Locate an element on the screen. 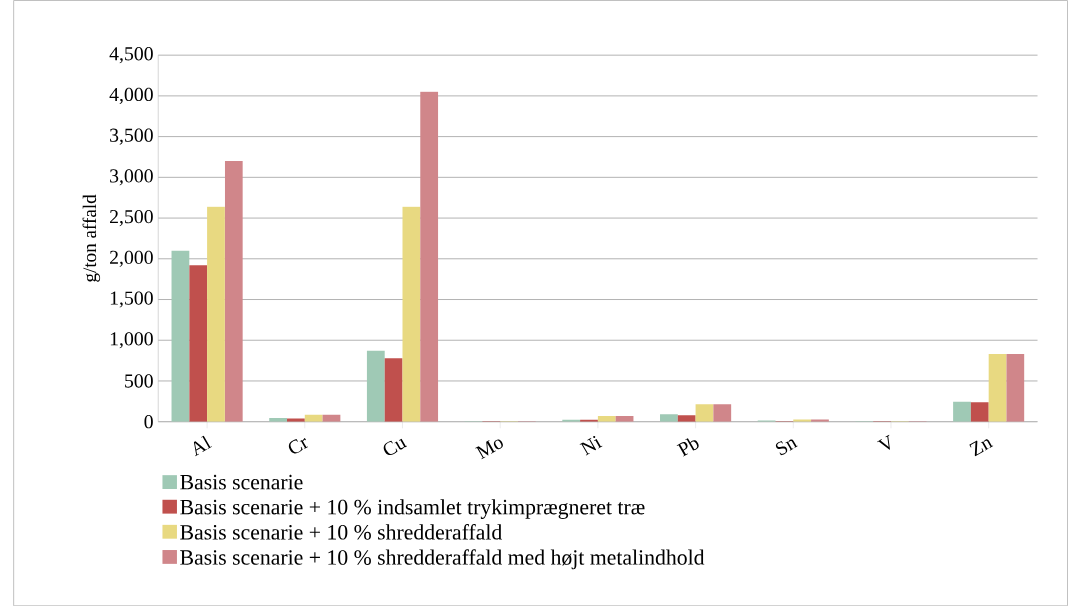 This screenshot has height=606, width=1068. x-tick-label: Cu is located at coordinates (395, 446).